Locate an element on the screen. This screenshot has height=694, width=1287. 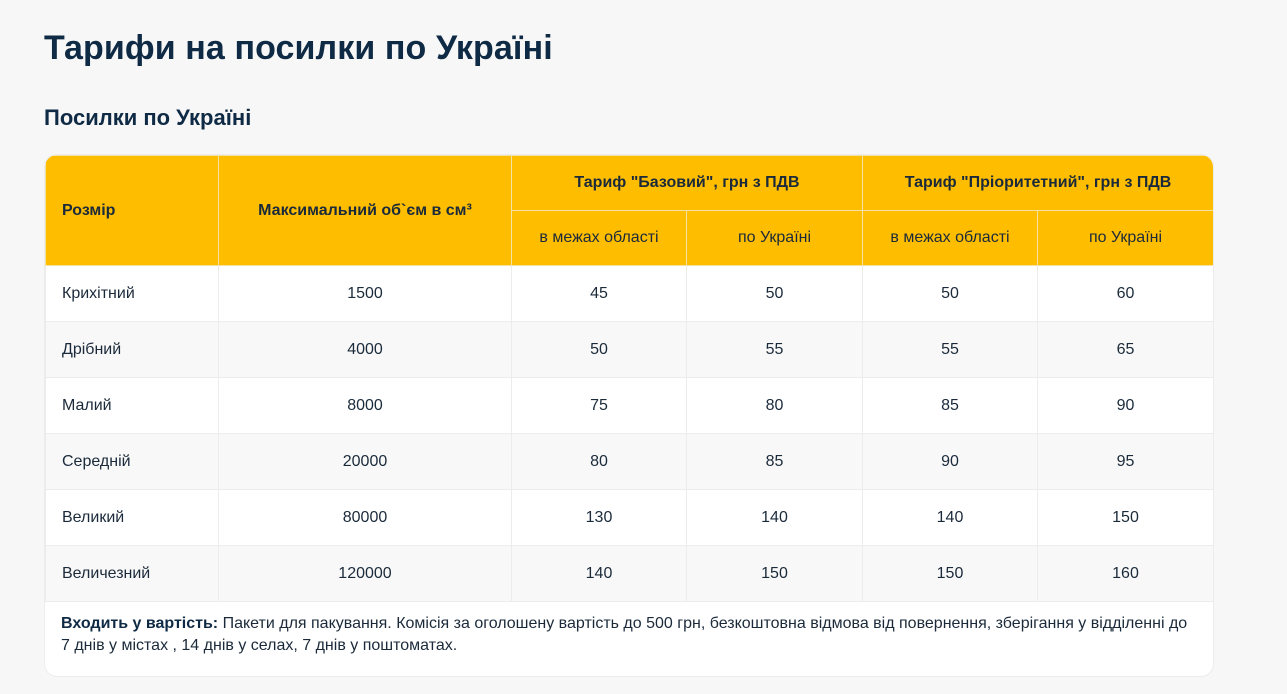
cell-size: Величезний is located at coordinates (132, 573).